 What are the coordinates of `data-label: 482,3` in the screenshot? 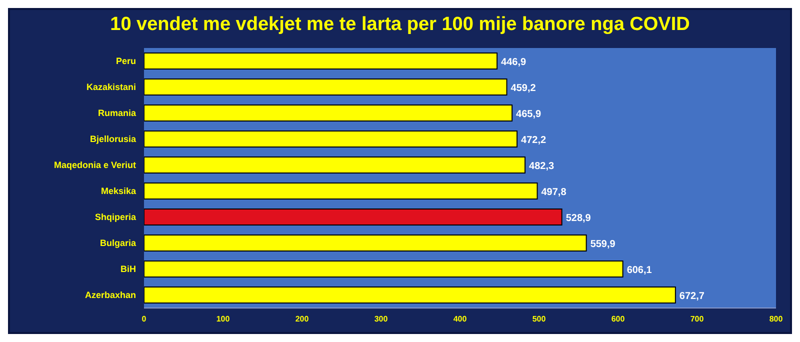 It's located at (541, 166).